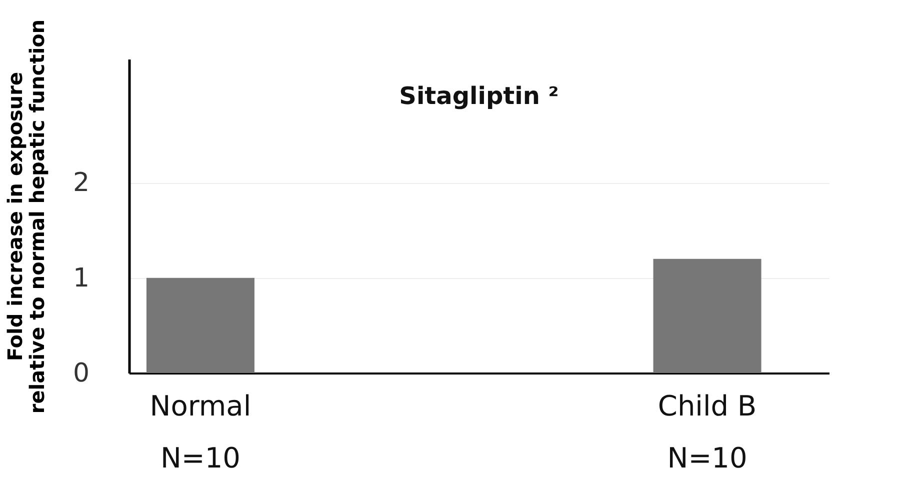 This screenshot has height=501, width=909. Describe the element at coordinates (479, 96) in the screenshot. I see `text: Sitagliptin ²` at that location.